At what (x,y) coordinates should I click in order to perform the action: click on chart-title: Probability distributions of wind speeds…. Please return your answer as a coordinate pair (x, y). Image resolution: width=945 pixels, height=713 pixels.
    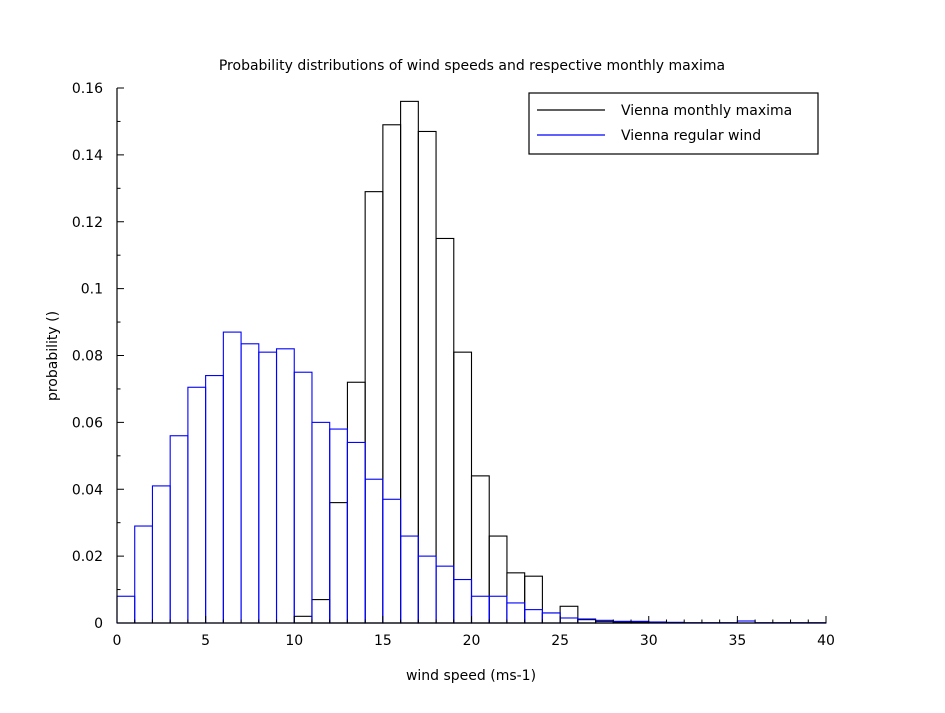
    Looking at the image, I should click on (472, 66).